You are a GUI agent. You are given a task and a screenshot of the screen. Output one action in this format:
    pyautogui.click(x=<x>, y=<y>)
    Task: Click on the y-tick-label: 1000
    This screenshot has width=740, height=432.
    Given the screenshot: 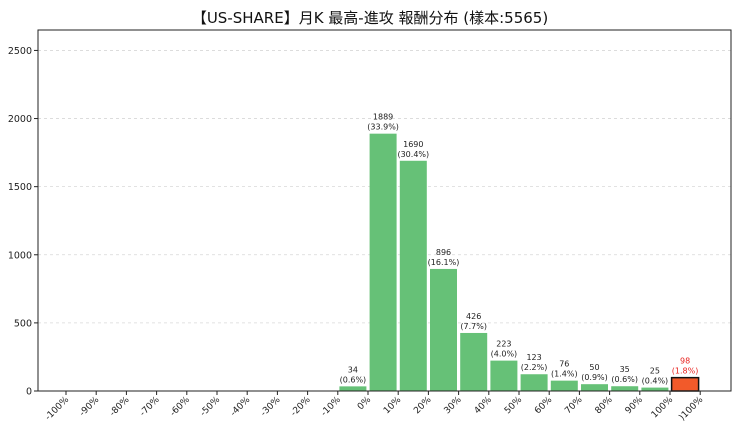 What is the action you would take?
    pyautogui.click(x=20, y=255)
    